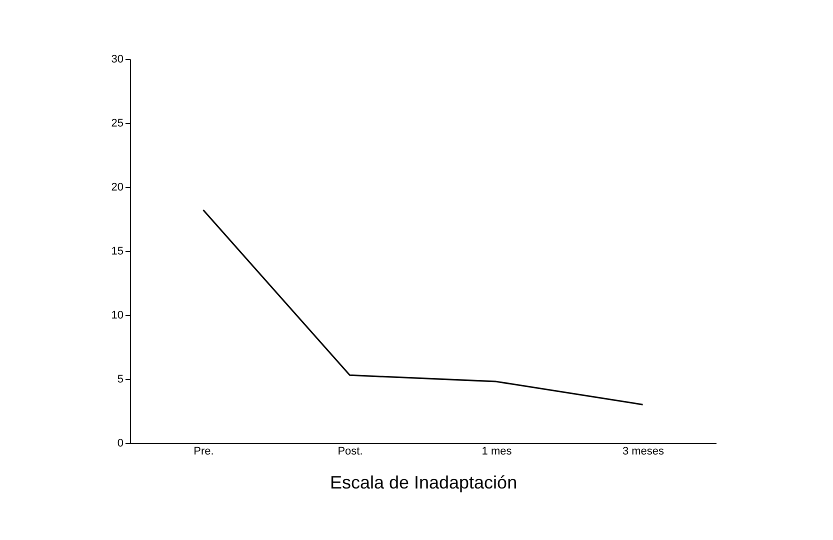 The width and height of the screenshot is (833, 540). What do you see at coordinates (497, 452) in the screenshot?
I see `x-tick-label: 1 mes` at bounding box center [497, 452].